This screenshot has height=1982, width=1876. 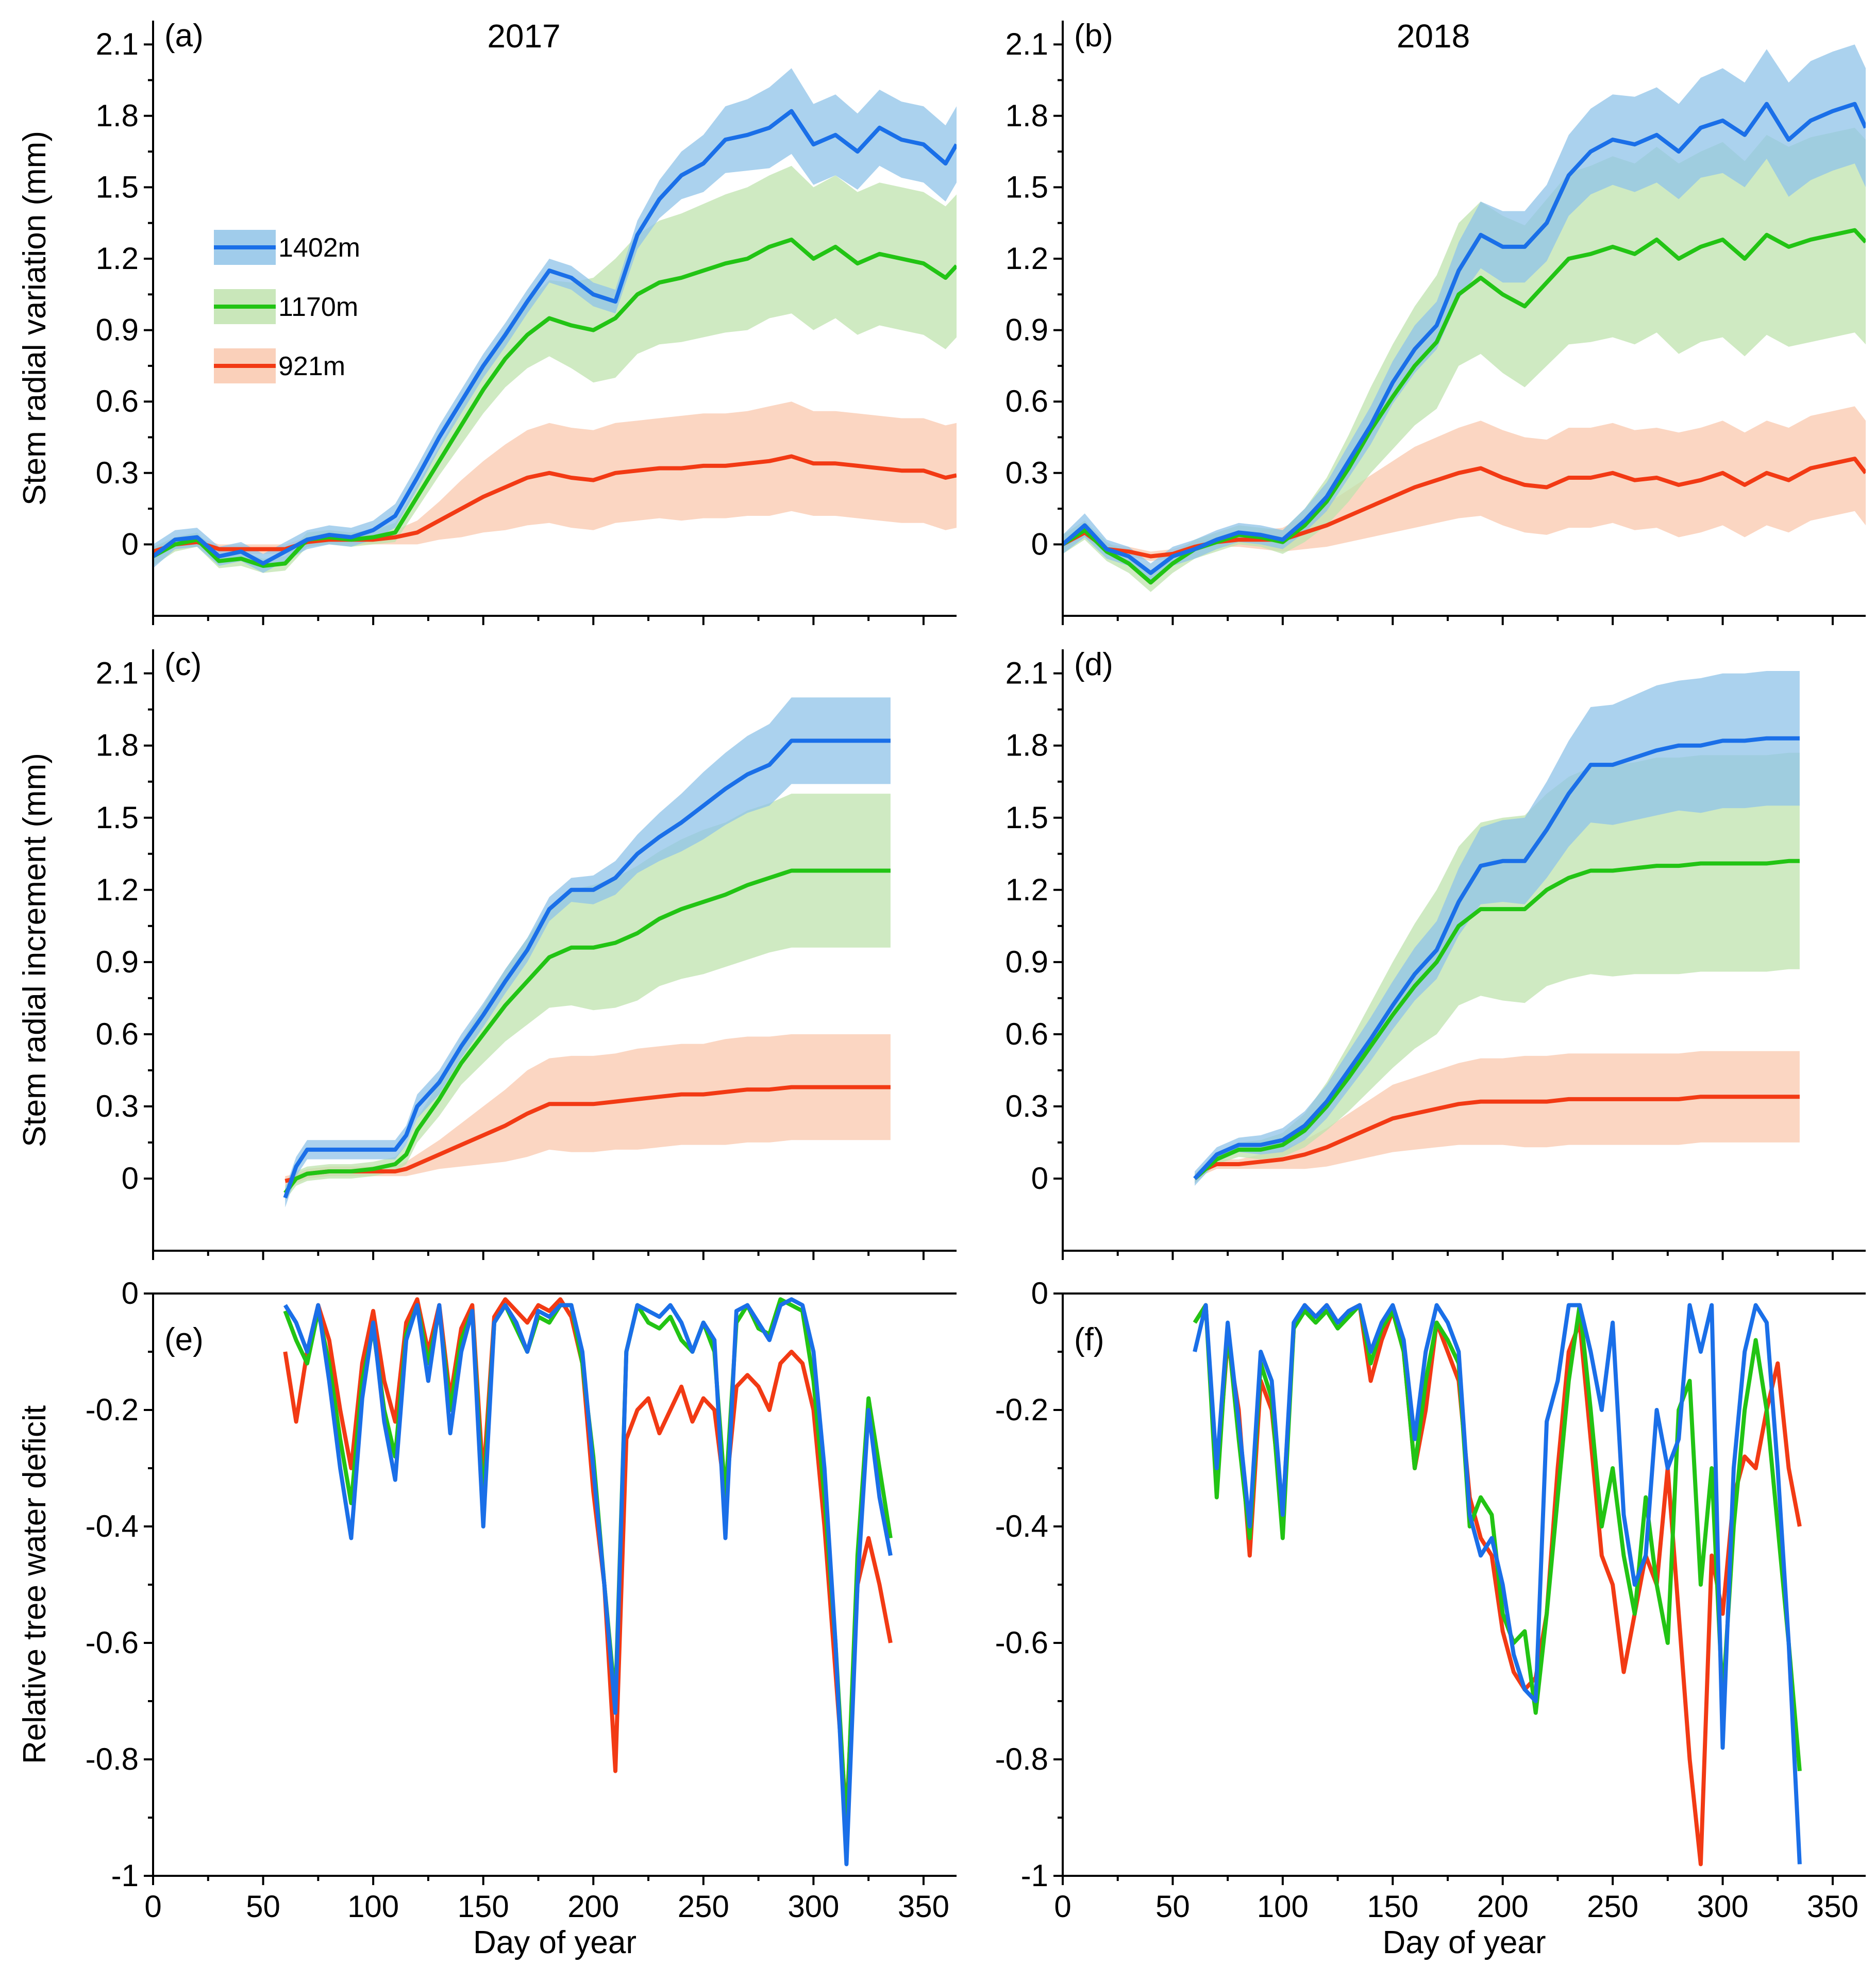 I want to click on panel-label: (d), so click(x=1093, y=664).